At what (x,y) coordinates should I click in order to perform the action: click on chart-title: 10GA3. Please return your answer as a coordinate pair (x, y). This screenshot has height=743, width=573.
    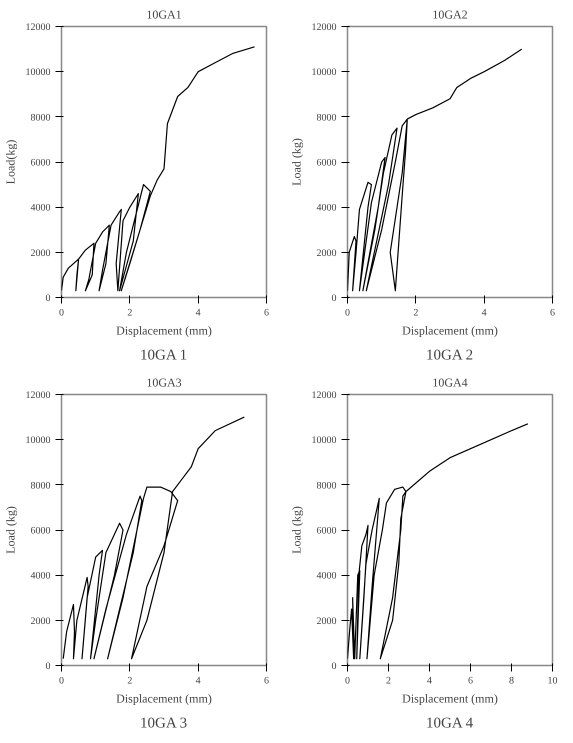
    Looking at the image, I should click on (164, 383).